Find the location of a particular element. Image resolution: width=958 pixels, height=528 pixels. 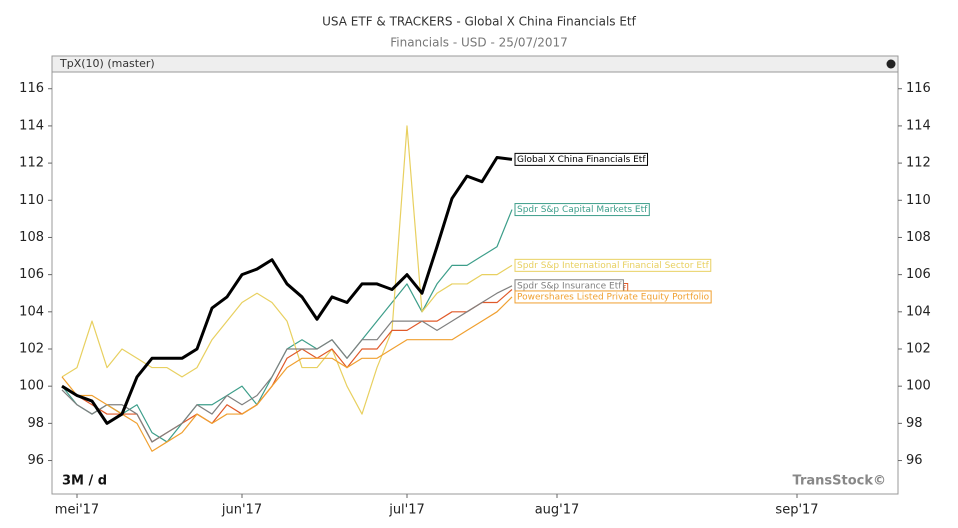

y-tick-label: 102 is located at coordinates (31, 348).